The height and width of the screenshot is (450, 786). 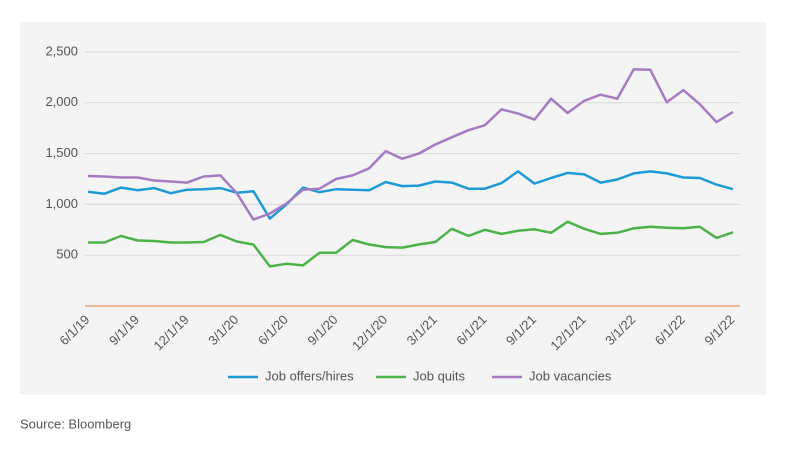 I want to click on source-note: Source: Bloomberg, so click(x=75, y=423).